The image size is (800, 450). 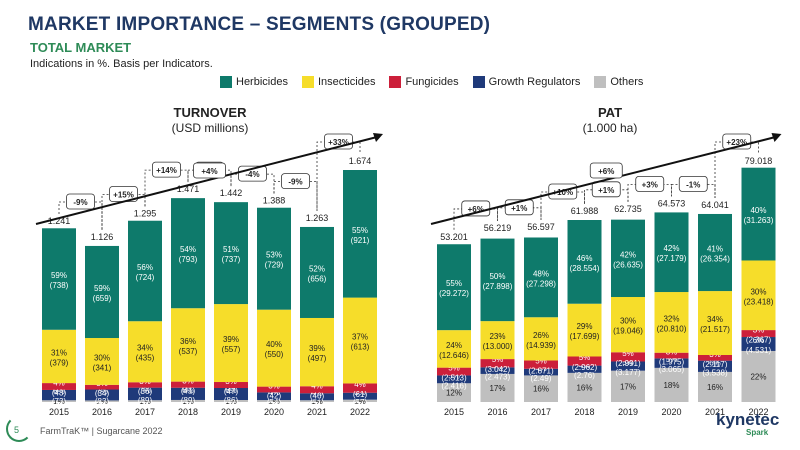 What do you see at coordinates (145, 214) in the screenshot?
I see `turnover-total-2017: 1.295` at bounding box center [145, 214].